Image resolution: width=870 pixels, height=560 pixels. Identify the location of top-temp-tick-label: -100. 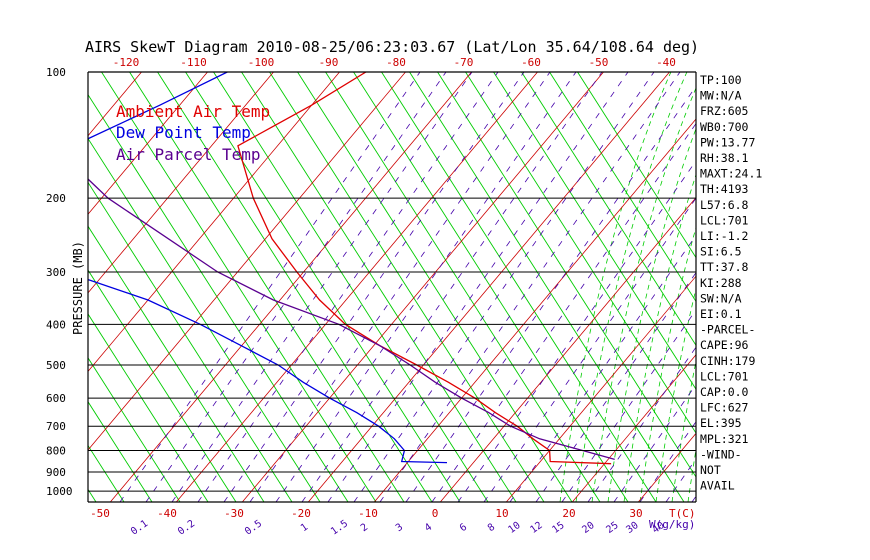
(261, 62).